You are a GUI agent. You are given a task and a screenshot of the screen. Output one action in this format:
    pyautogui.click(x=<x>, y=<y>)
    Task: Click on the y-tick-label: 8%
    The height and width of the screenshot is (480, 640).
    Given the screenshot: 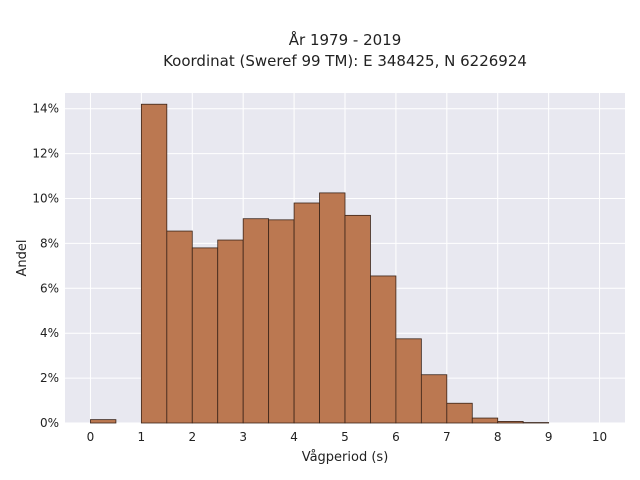 What is the action you would take?
    pyautogui.click(x=49, y=243)
    